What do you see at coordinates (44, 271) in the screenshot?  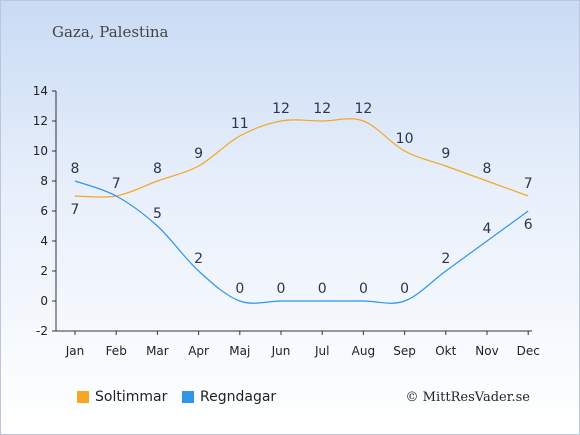 I see `y-tick-label: 2` at bounding box center [44, 271].